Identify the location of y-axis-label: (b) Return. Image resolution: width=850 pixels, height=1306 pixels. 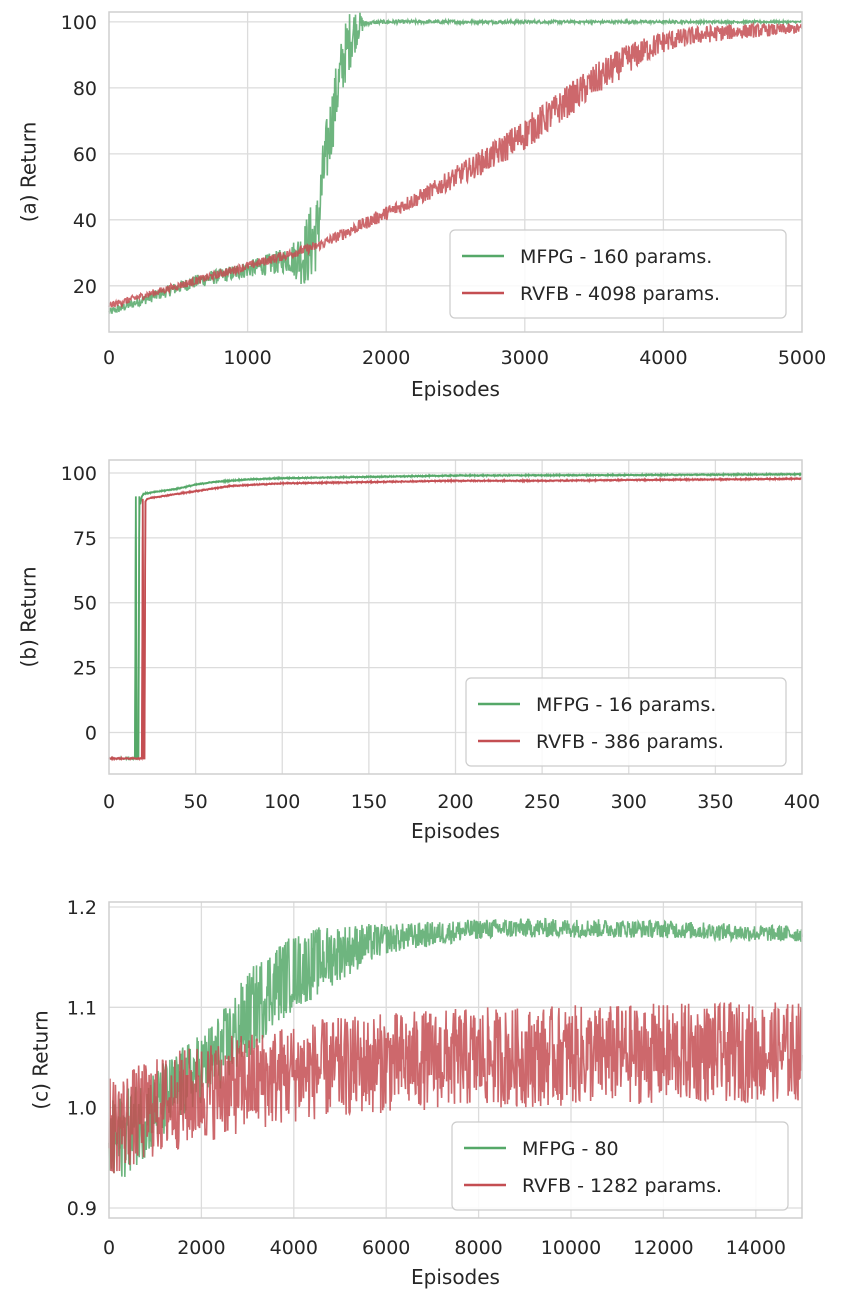
(29, 616).